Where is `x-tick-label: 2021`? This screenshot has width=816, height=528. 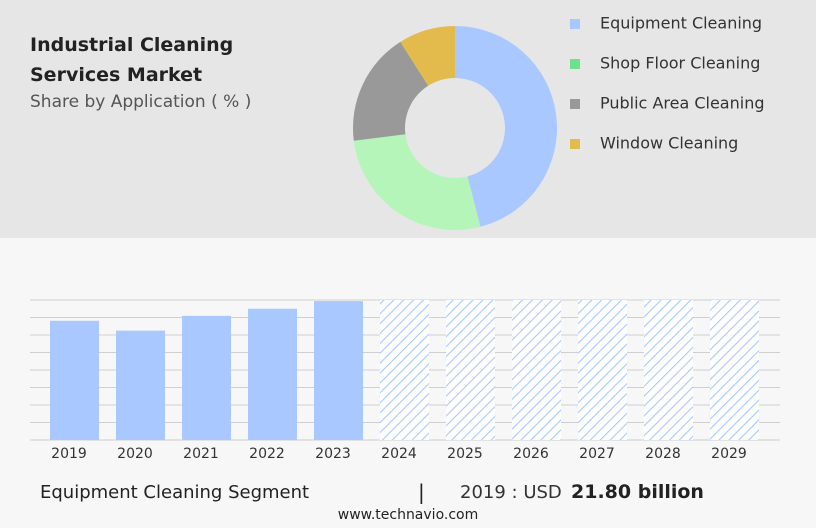
x-tick-label: 2021 is located at coordinates (201, 454).